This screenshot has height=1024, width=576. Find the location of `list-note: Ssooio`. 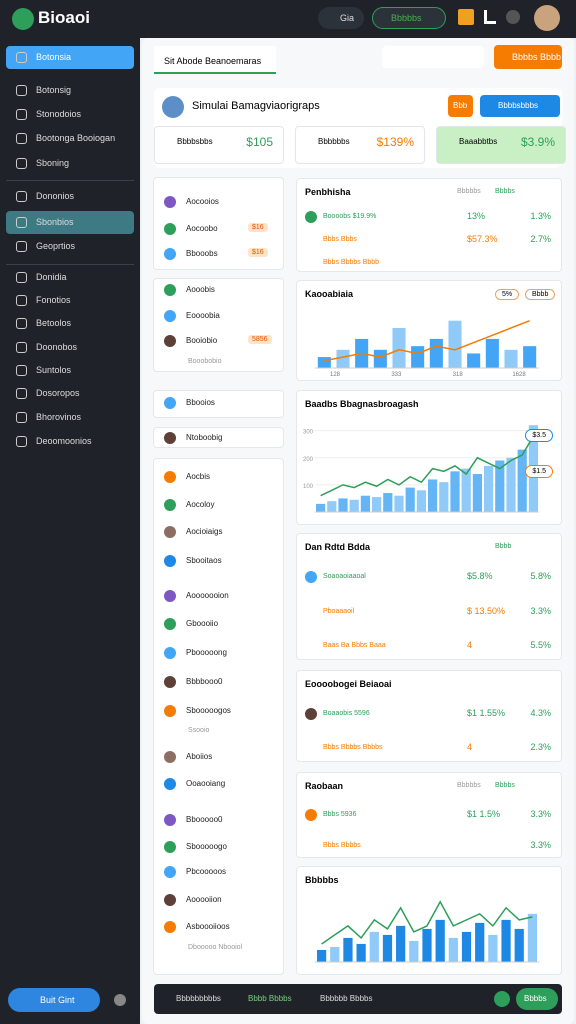

list-note: Ssooio is located at coordinates (199, 730).